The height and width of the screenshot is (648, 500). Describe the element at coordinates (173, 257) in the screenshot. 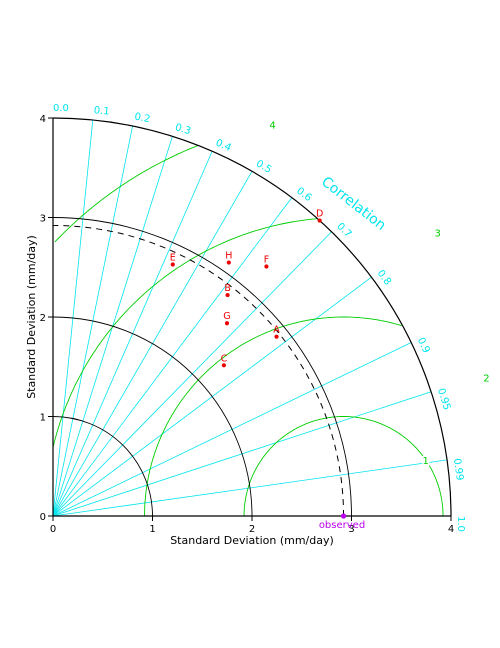

I see `data-point-label: E` at that location.